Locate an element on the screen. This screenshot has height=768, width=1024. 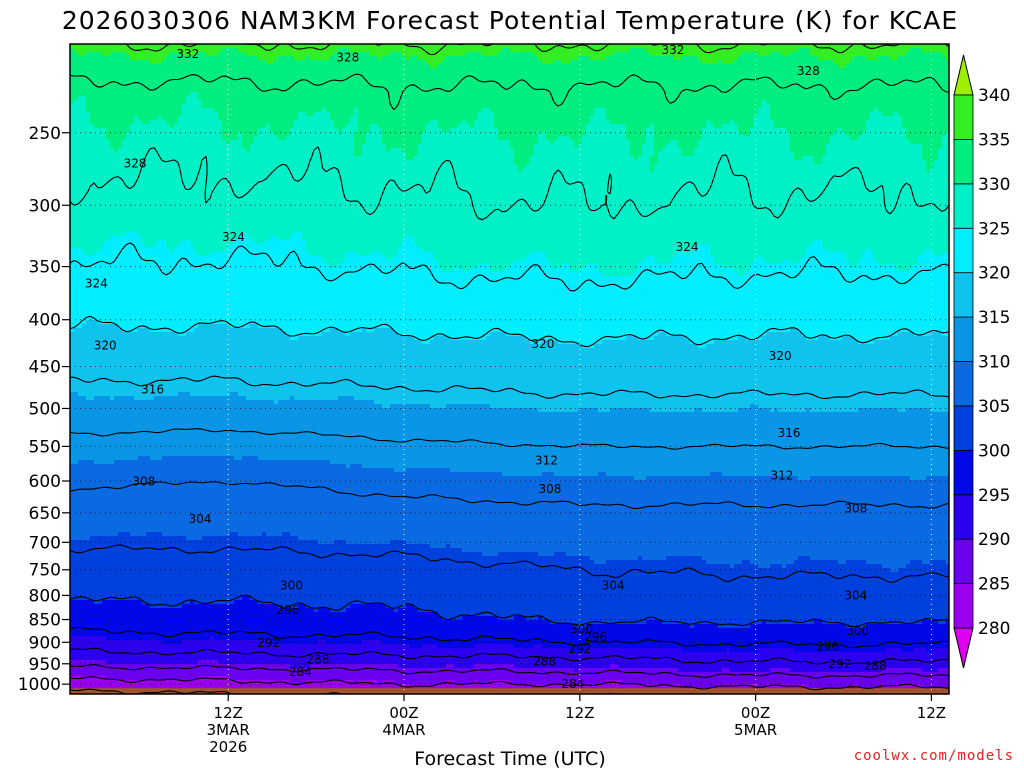
contour-label: 328 is located at coordinates (135, 163).